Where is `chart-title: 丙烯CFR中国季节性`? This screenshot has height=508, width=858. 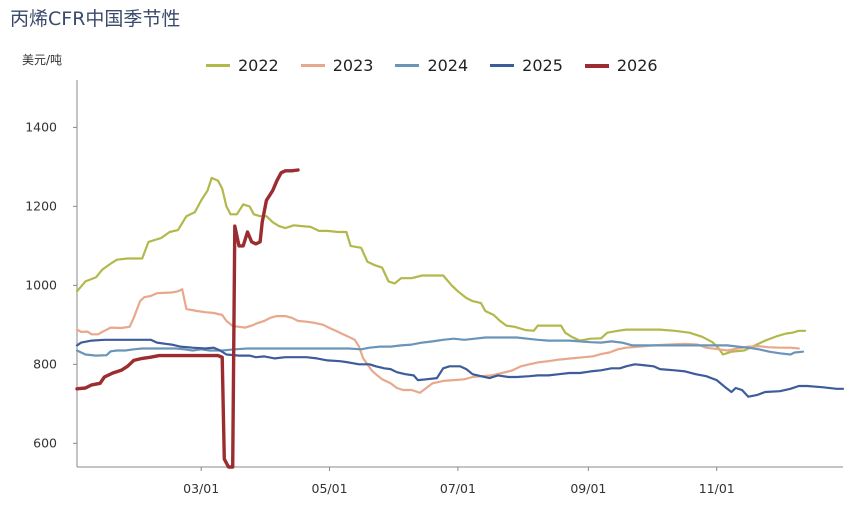
chart-title: 丙烯CFR中国季节性 is located at coordinates (95, 19).